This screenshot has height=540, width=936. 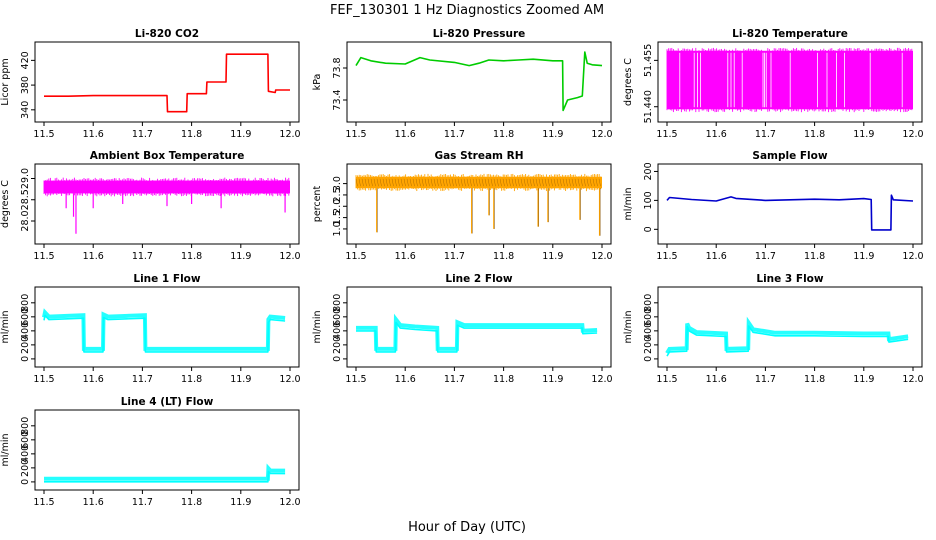 What do you see at coordinates (648, 200) in the screenshot?
I see `y-tick-label: 100` at bounding box center [648, 200].